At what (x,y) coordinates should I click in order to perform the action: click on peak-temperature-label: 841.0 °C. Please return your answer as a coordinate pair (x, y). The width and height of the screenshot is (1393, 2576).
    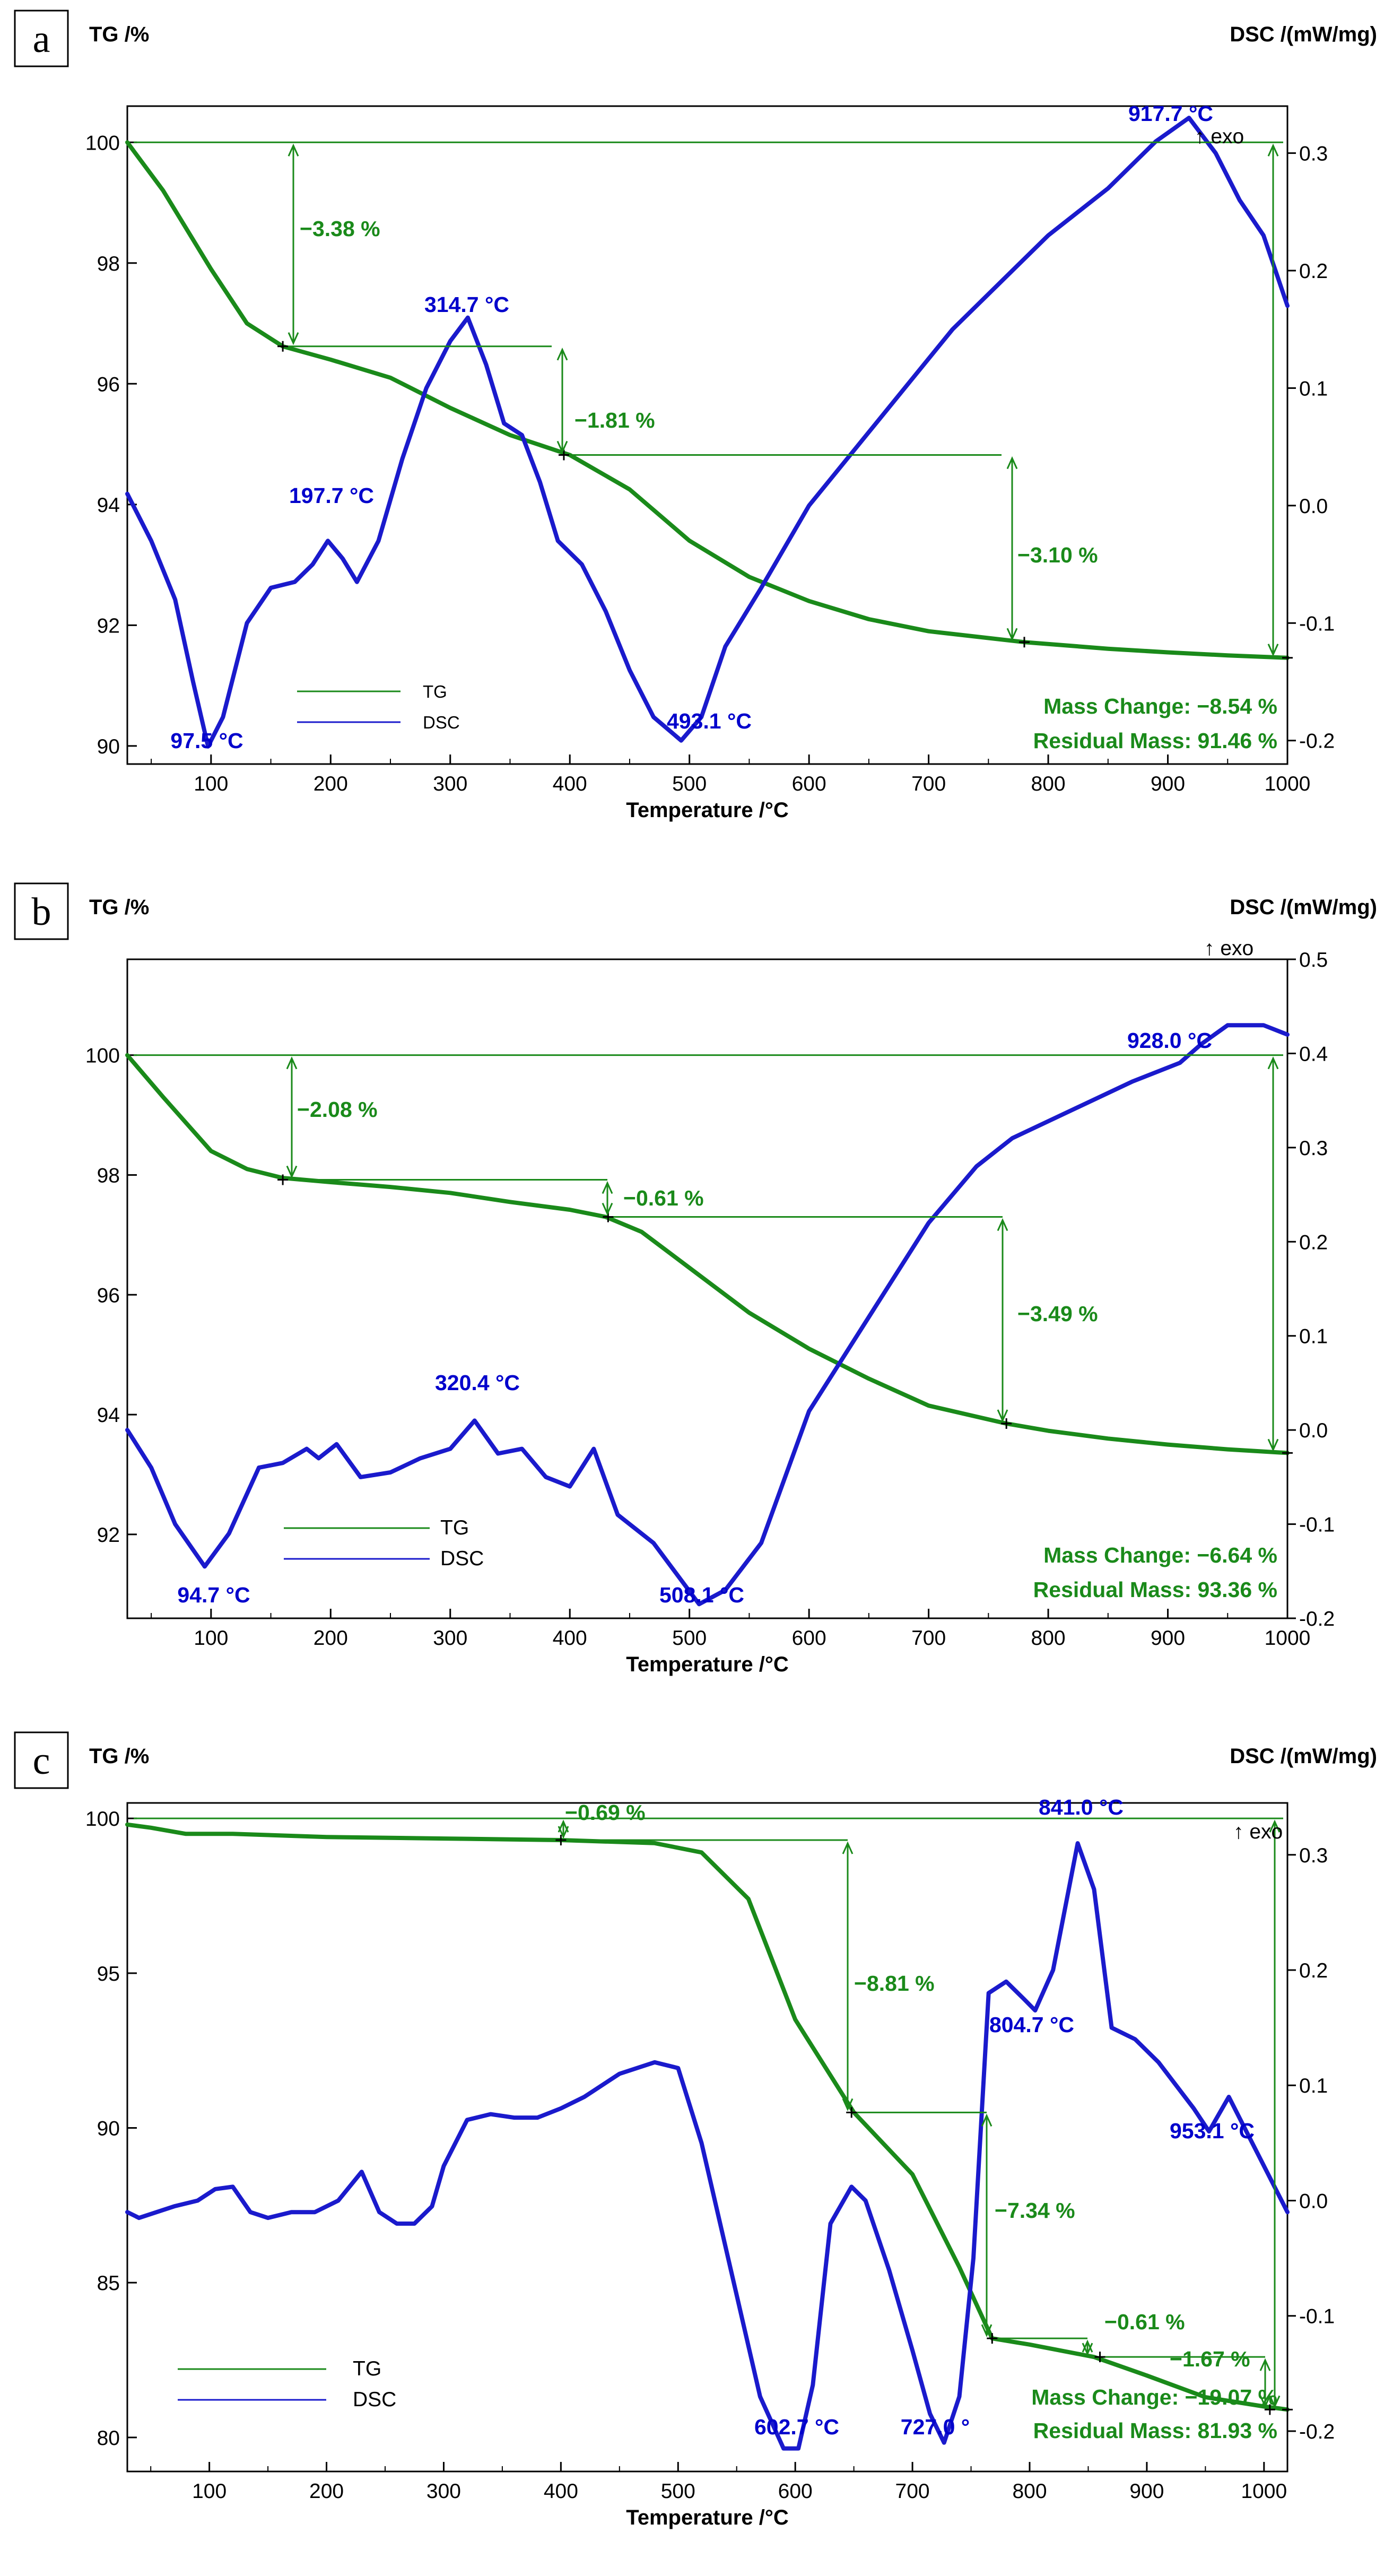
    Looking at the image, I should click on (1081, 1807).